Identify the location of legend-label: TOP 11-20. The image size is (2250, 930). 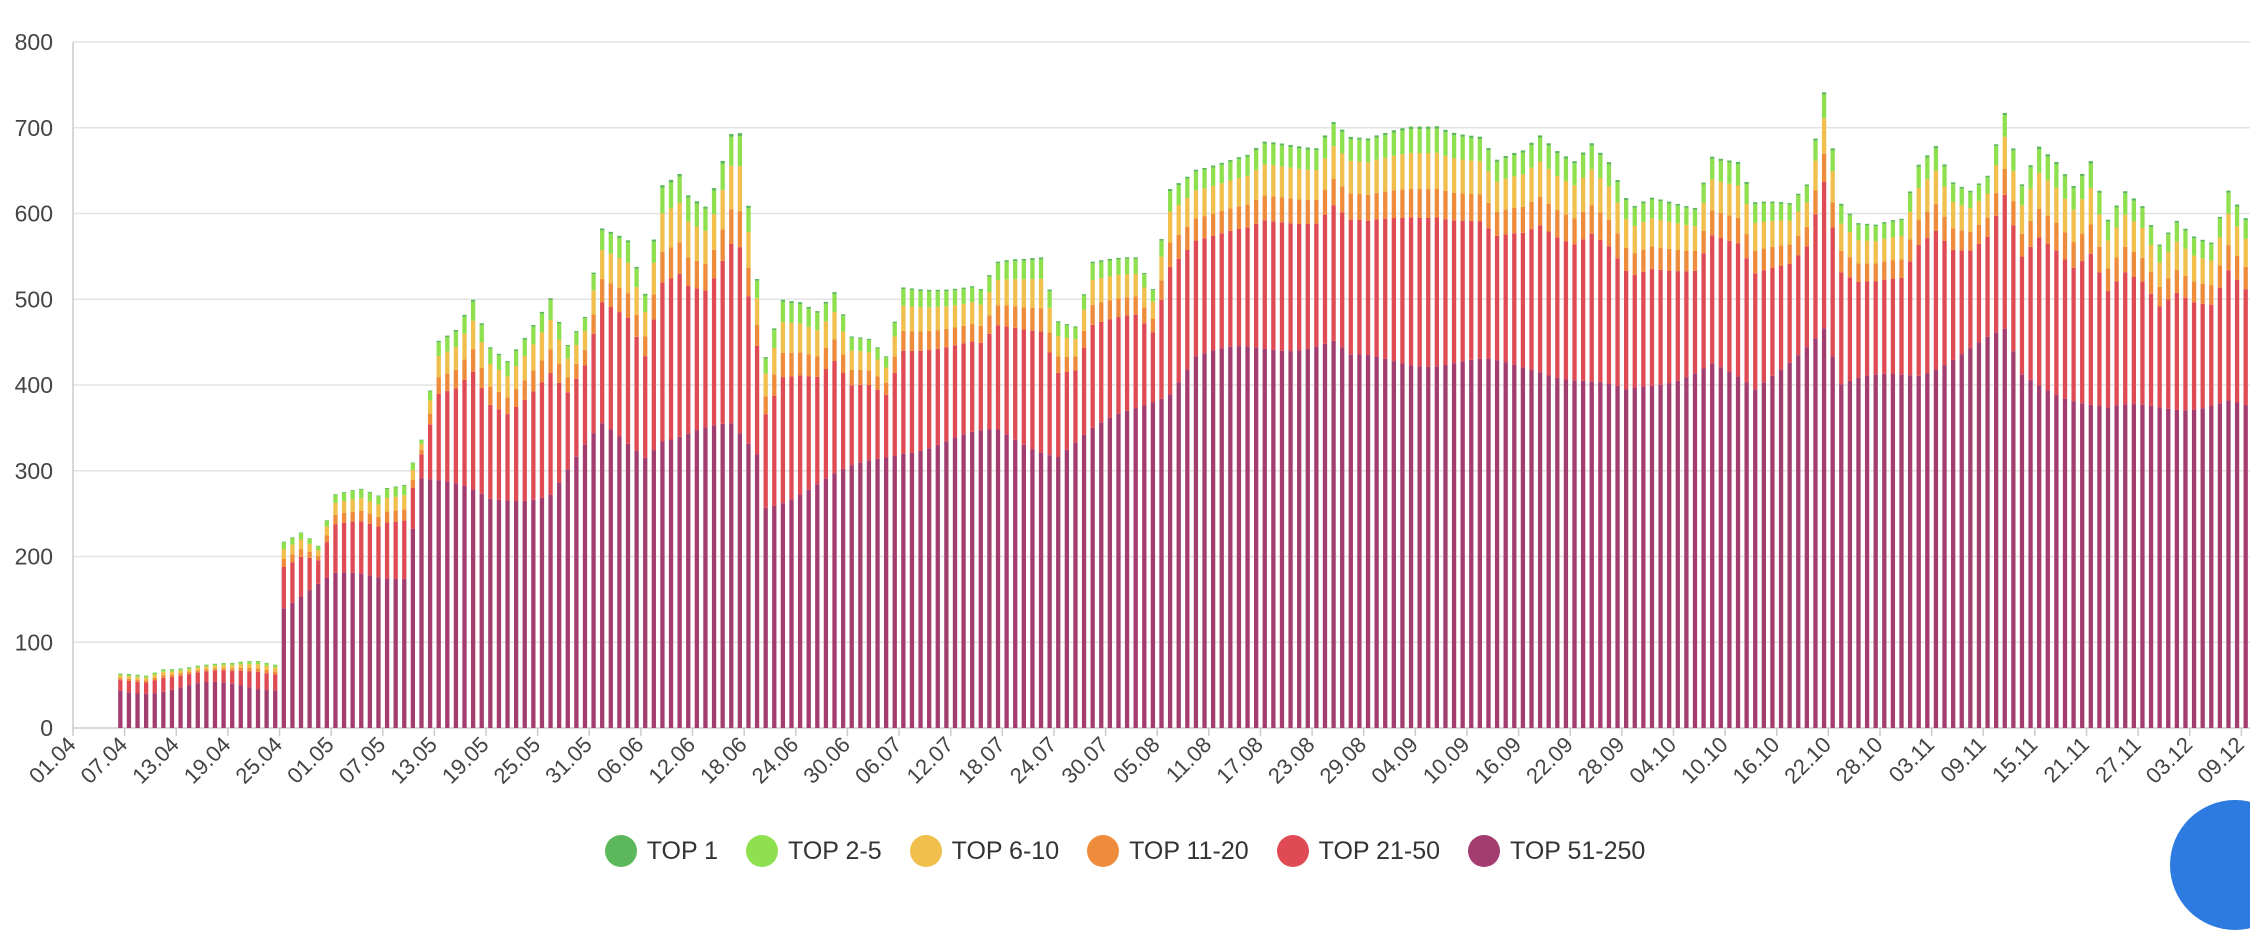
(1189, 850).